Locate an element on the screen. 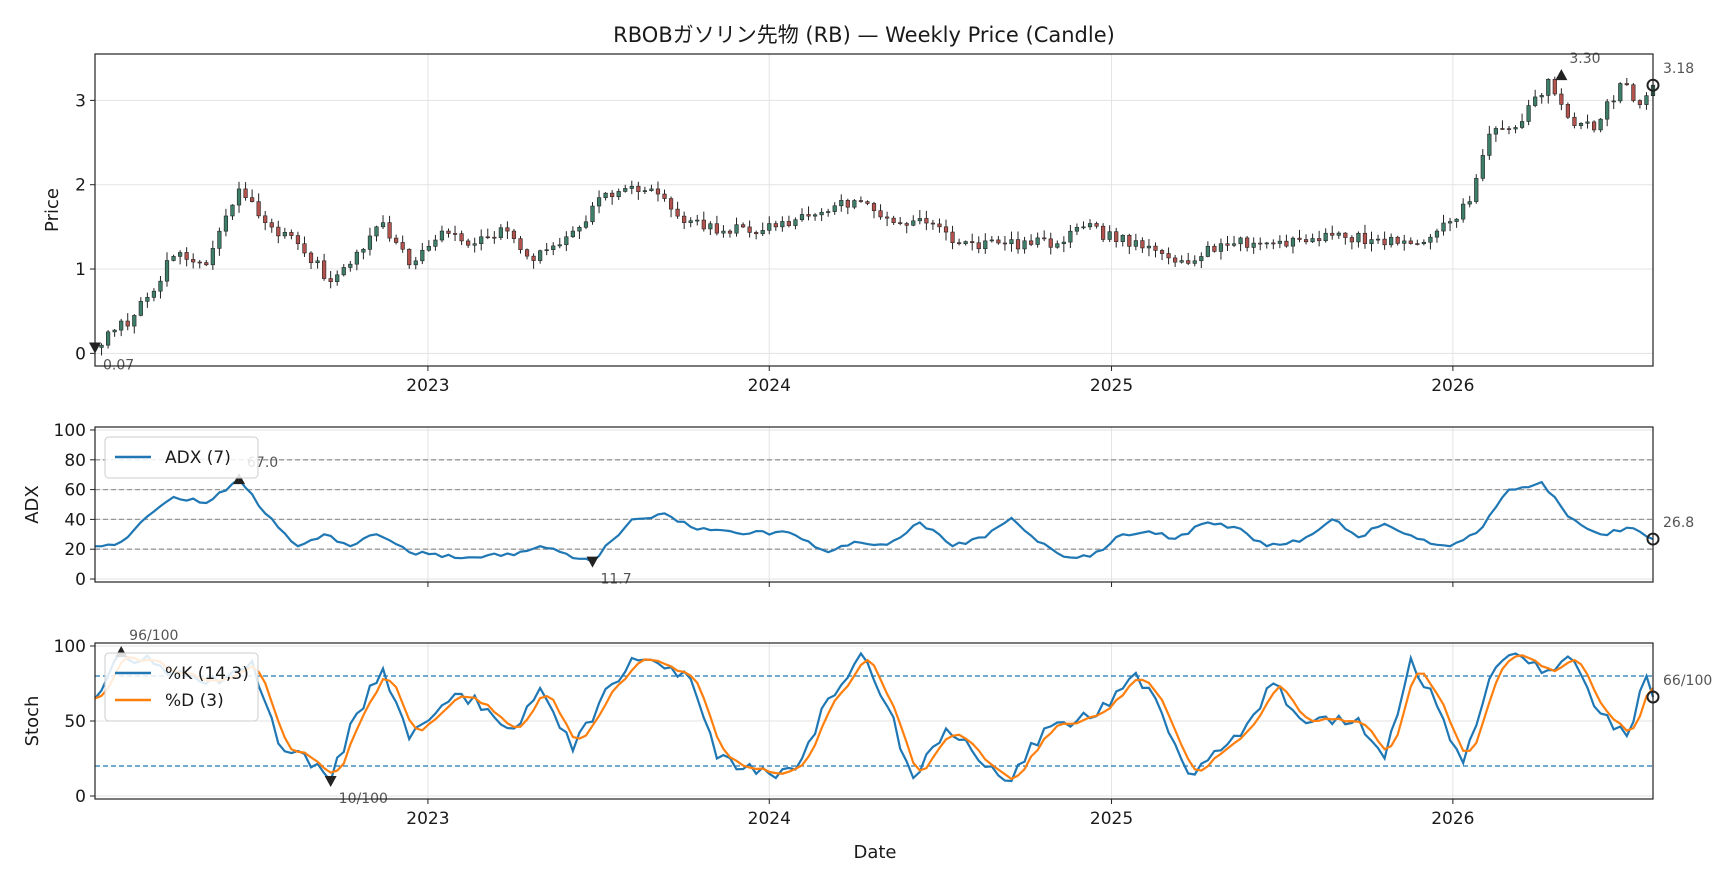 The image size is (1728, 882). x-tick-label: 2023 is located at coordinates (427, 386).